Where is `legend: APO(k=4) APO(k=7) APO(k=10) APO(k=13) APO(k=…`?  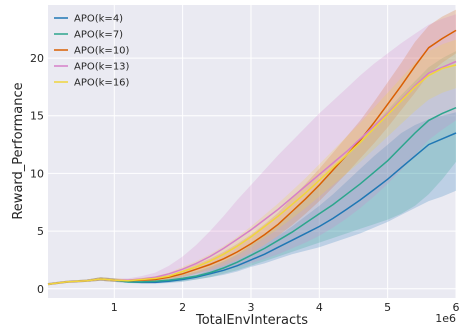
legend: APO(k=4) APO(k=7) APO(k=10) APO(k=13) APO(k=… is located at coordinates (92, 51).